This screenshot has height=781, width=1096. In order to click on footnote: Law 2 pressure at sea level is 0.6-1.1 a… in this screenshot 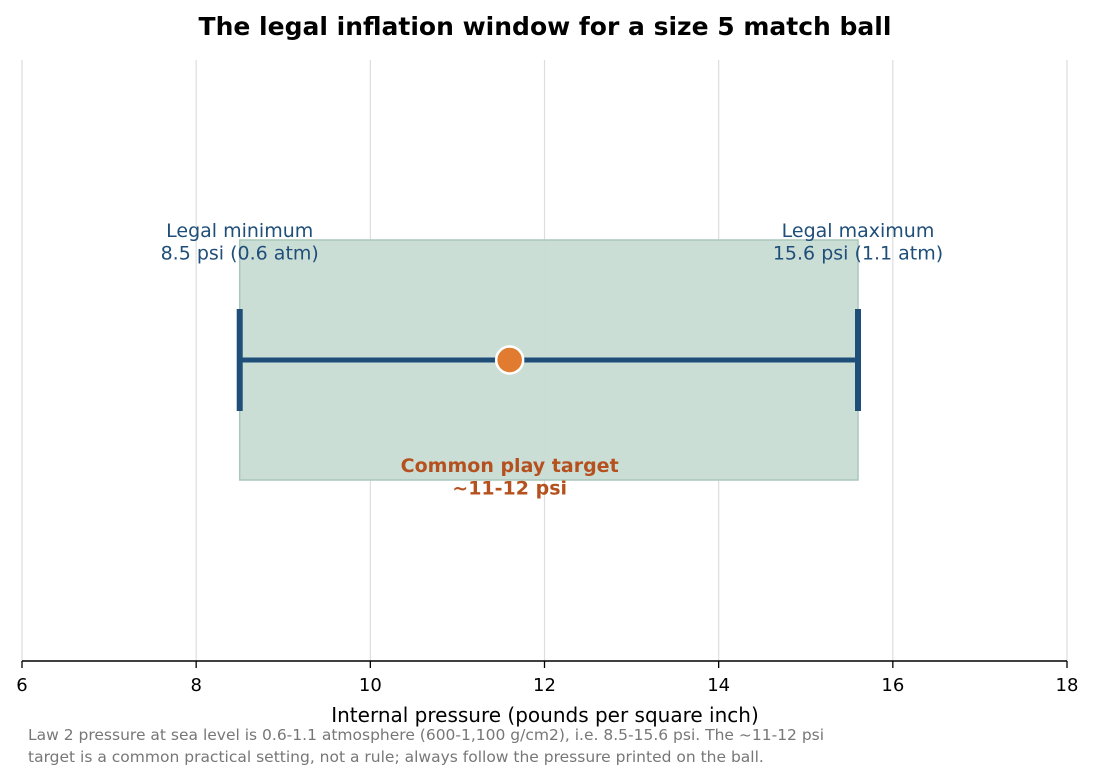, I will do `click(548, 746)`.